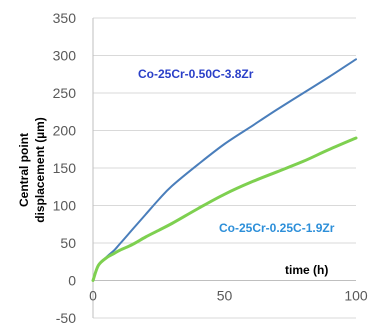 This screenshot has height=329, width=373. I want to click on y-tick-label: 50, so click(68, 243).